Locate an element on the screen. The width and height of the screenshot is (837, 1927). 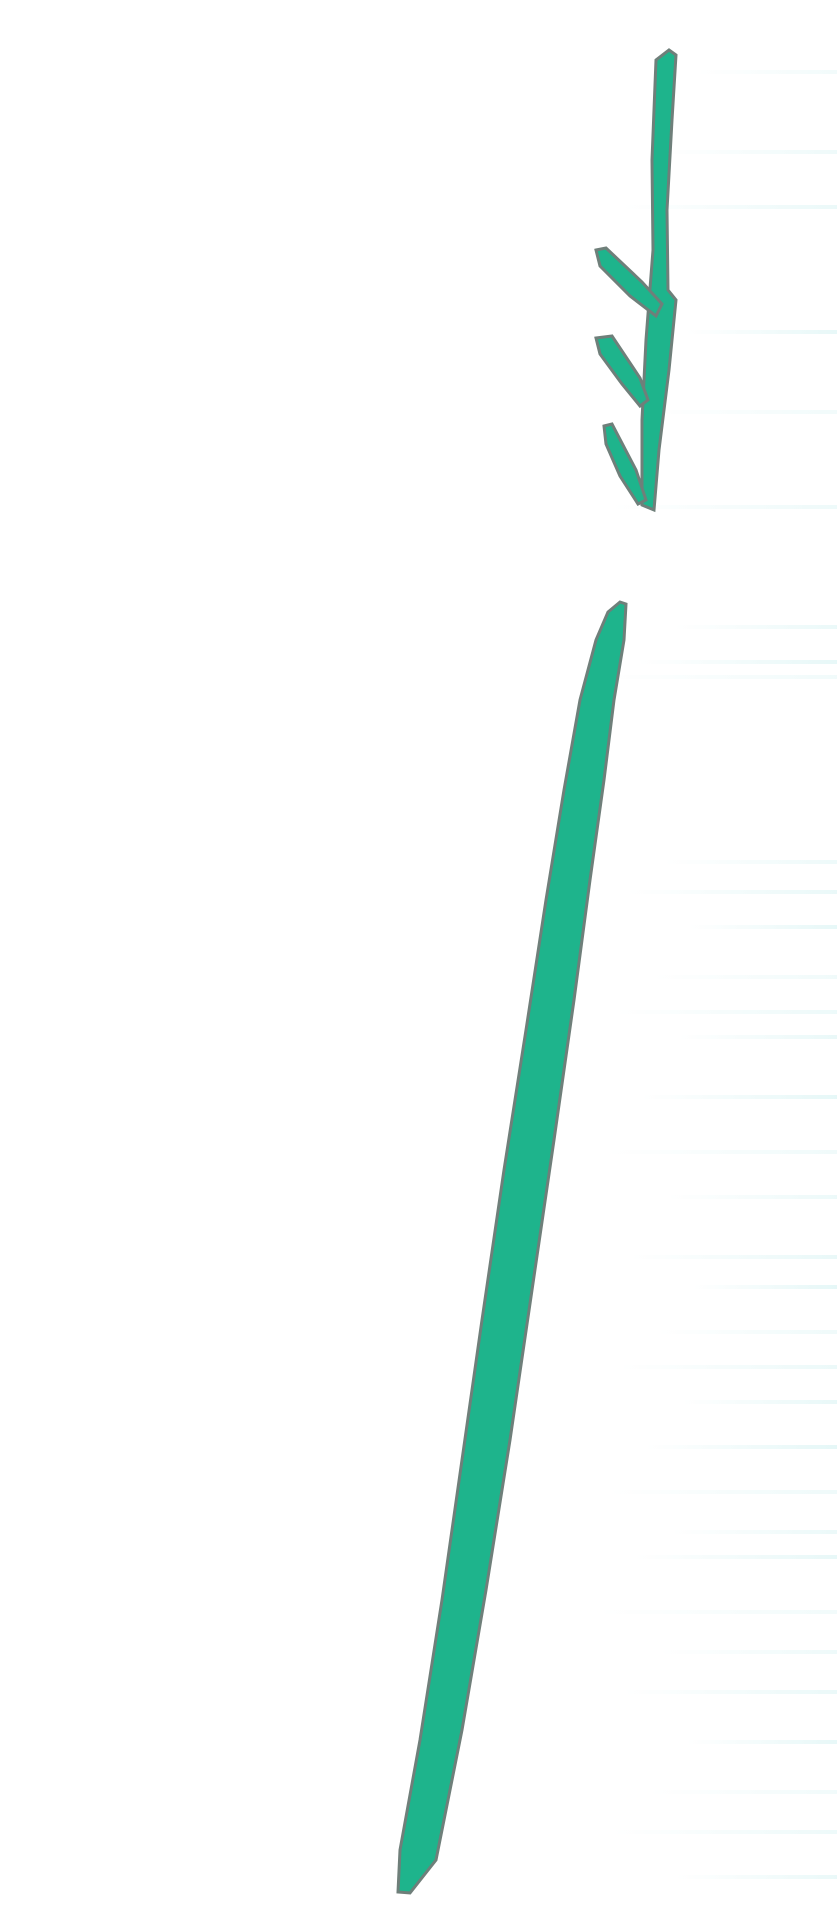
arrow-barb-upper is located at coordinates (629, 282).